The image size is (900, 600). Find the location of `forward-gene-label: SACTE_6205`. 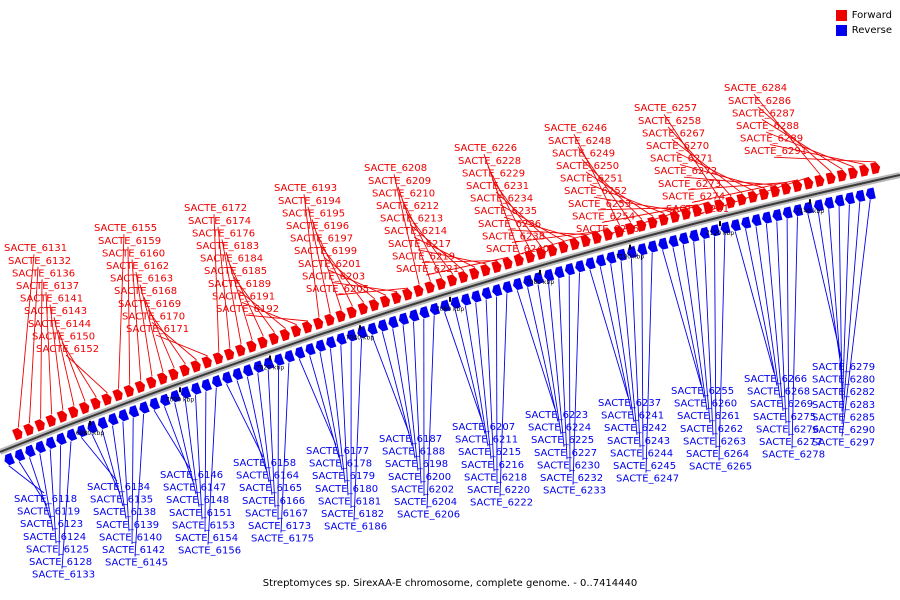

forward-gene-label: SACTE_6205 is located at coordinates (337, 289).